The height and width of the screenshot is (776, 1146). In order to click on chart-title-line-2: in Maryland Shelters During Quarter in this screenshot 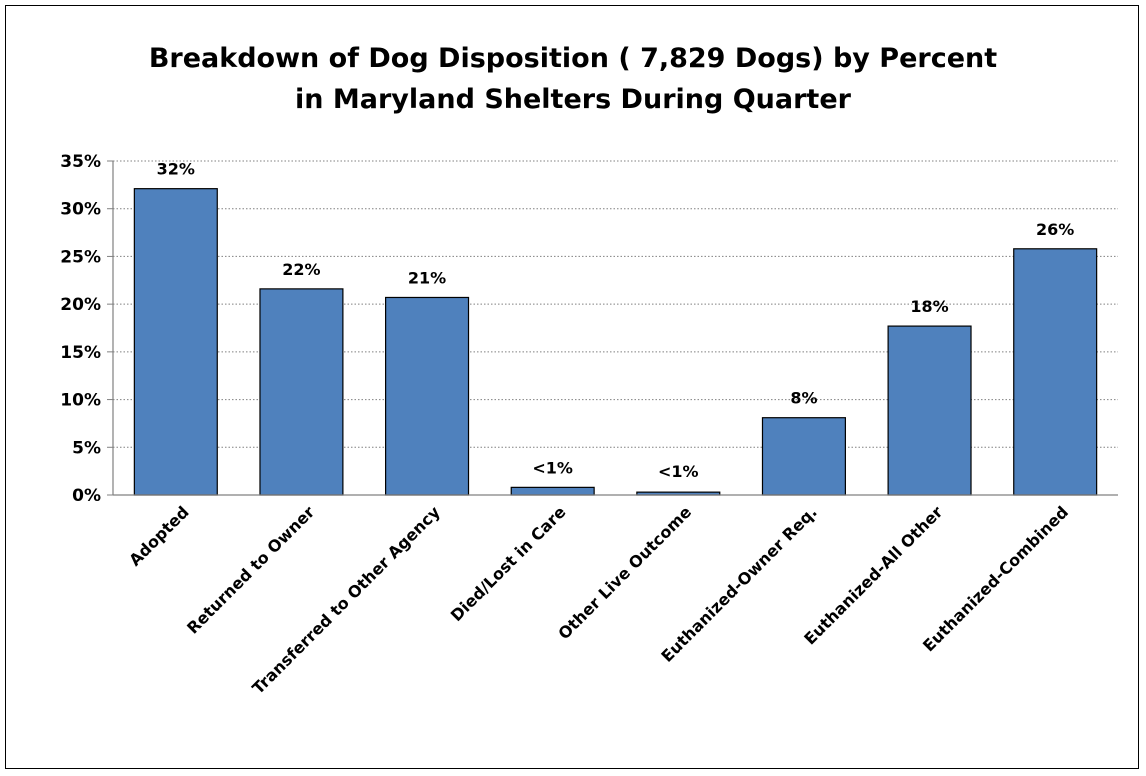, I will do `click(573, 99)`.